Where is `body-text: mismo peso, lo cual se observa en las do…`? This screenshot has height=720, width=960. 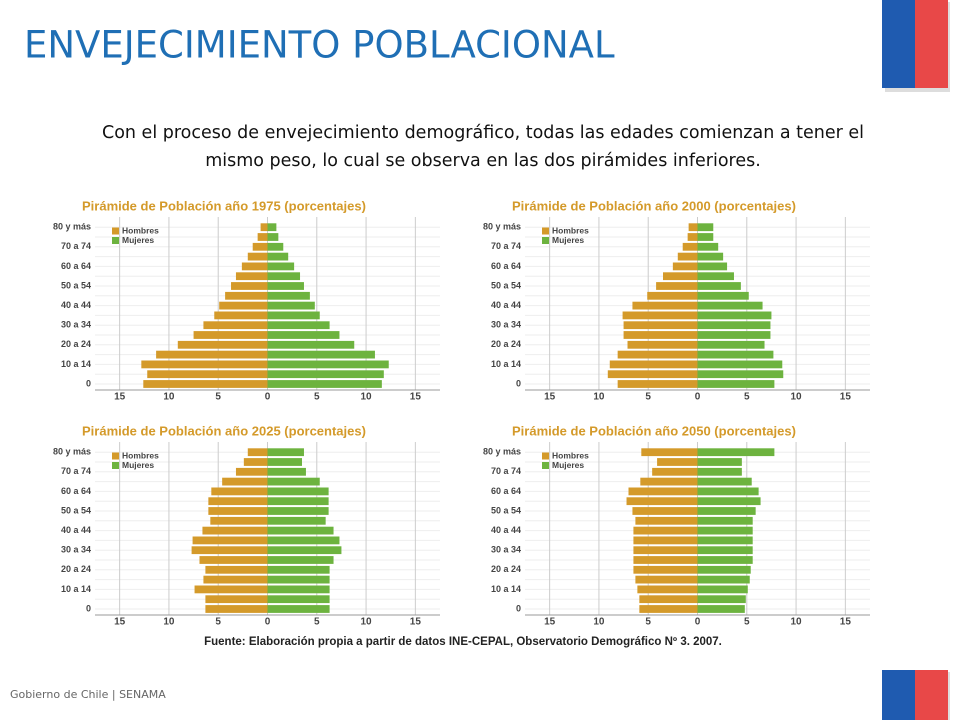
body-text: mismo peso, lo cual se observa en las do… is located at coordinates (483, 161).